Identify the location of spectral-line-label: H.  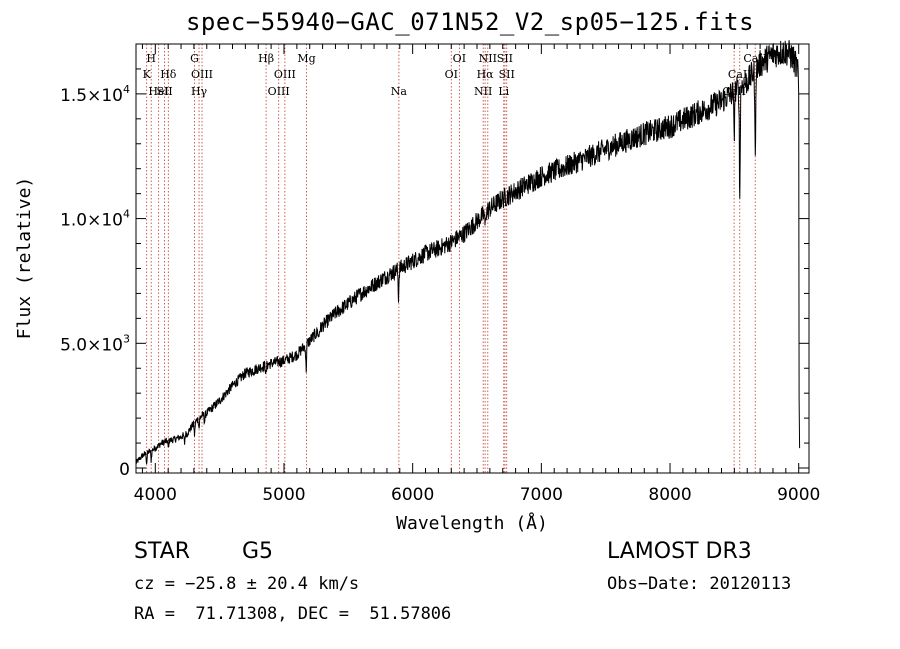
(151, 58).